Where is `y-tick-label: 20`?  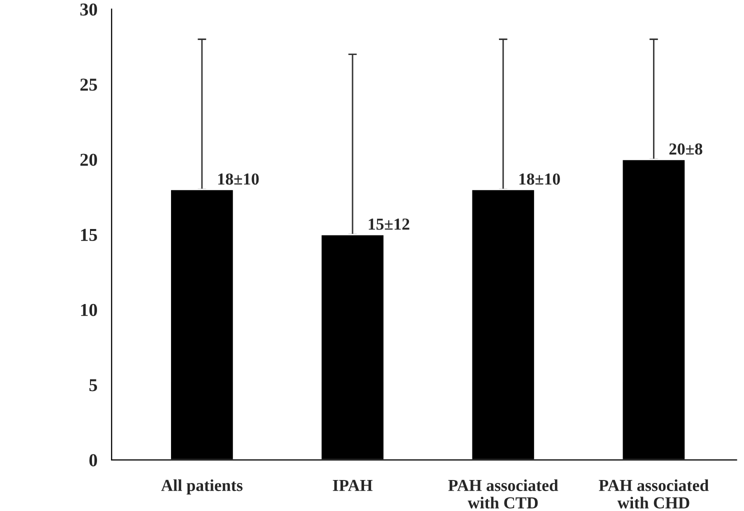 y-tick-label: 20 is located at coordinates (89, 160).